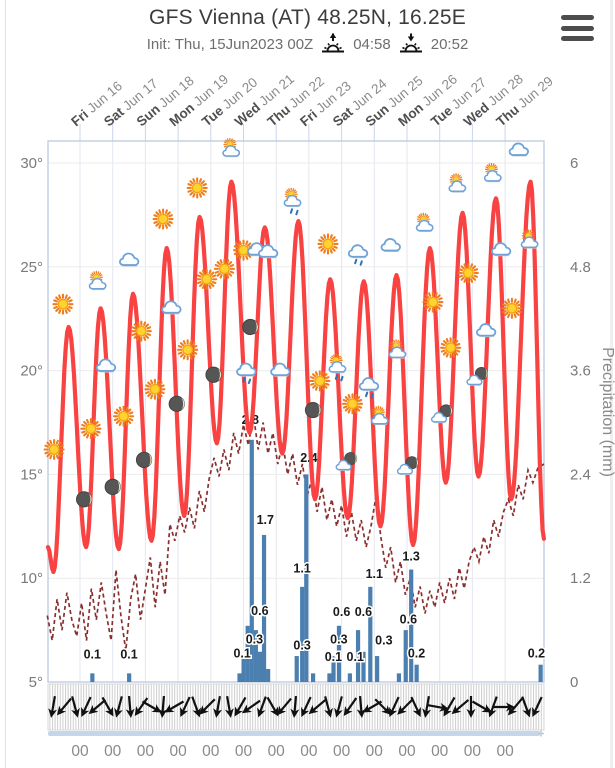 The image size is (615, 768). What do you see at coordinates (307, 17) in the screenshot?
I see `page-title: GFS Vienna (AT) 48.25N, 16.25E` at bounding box center [307, 17].